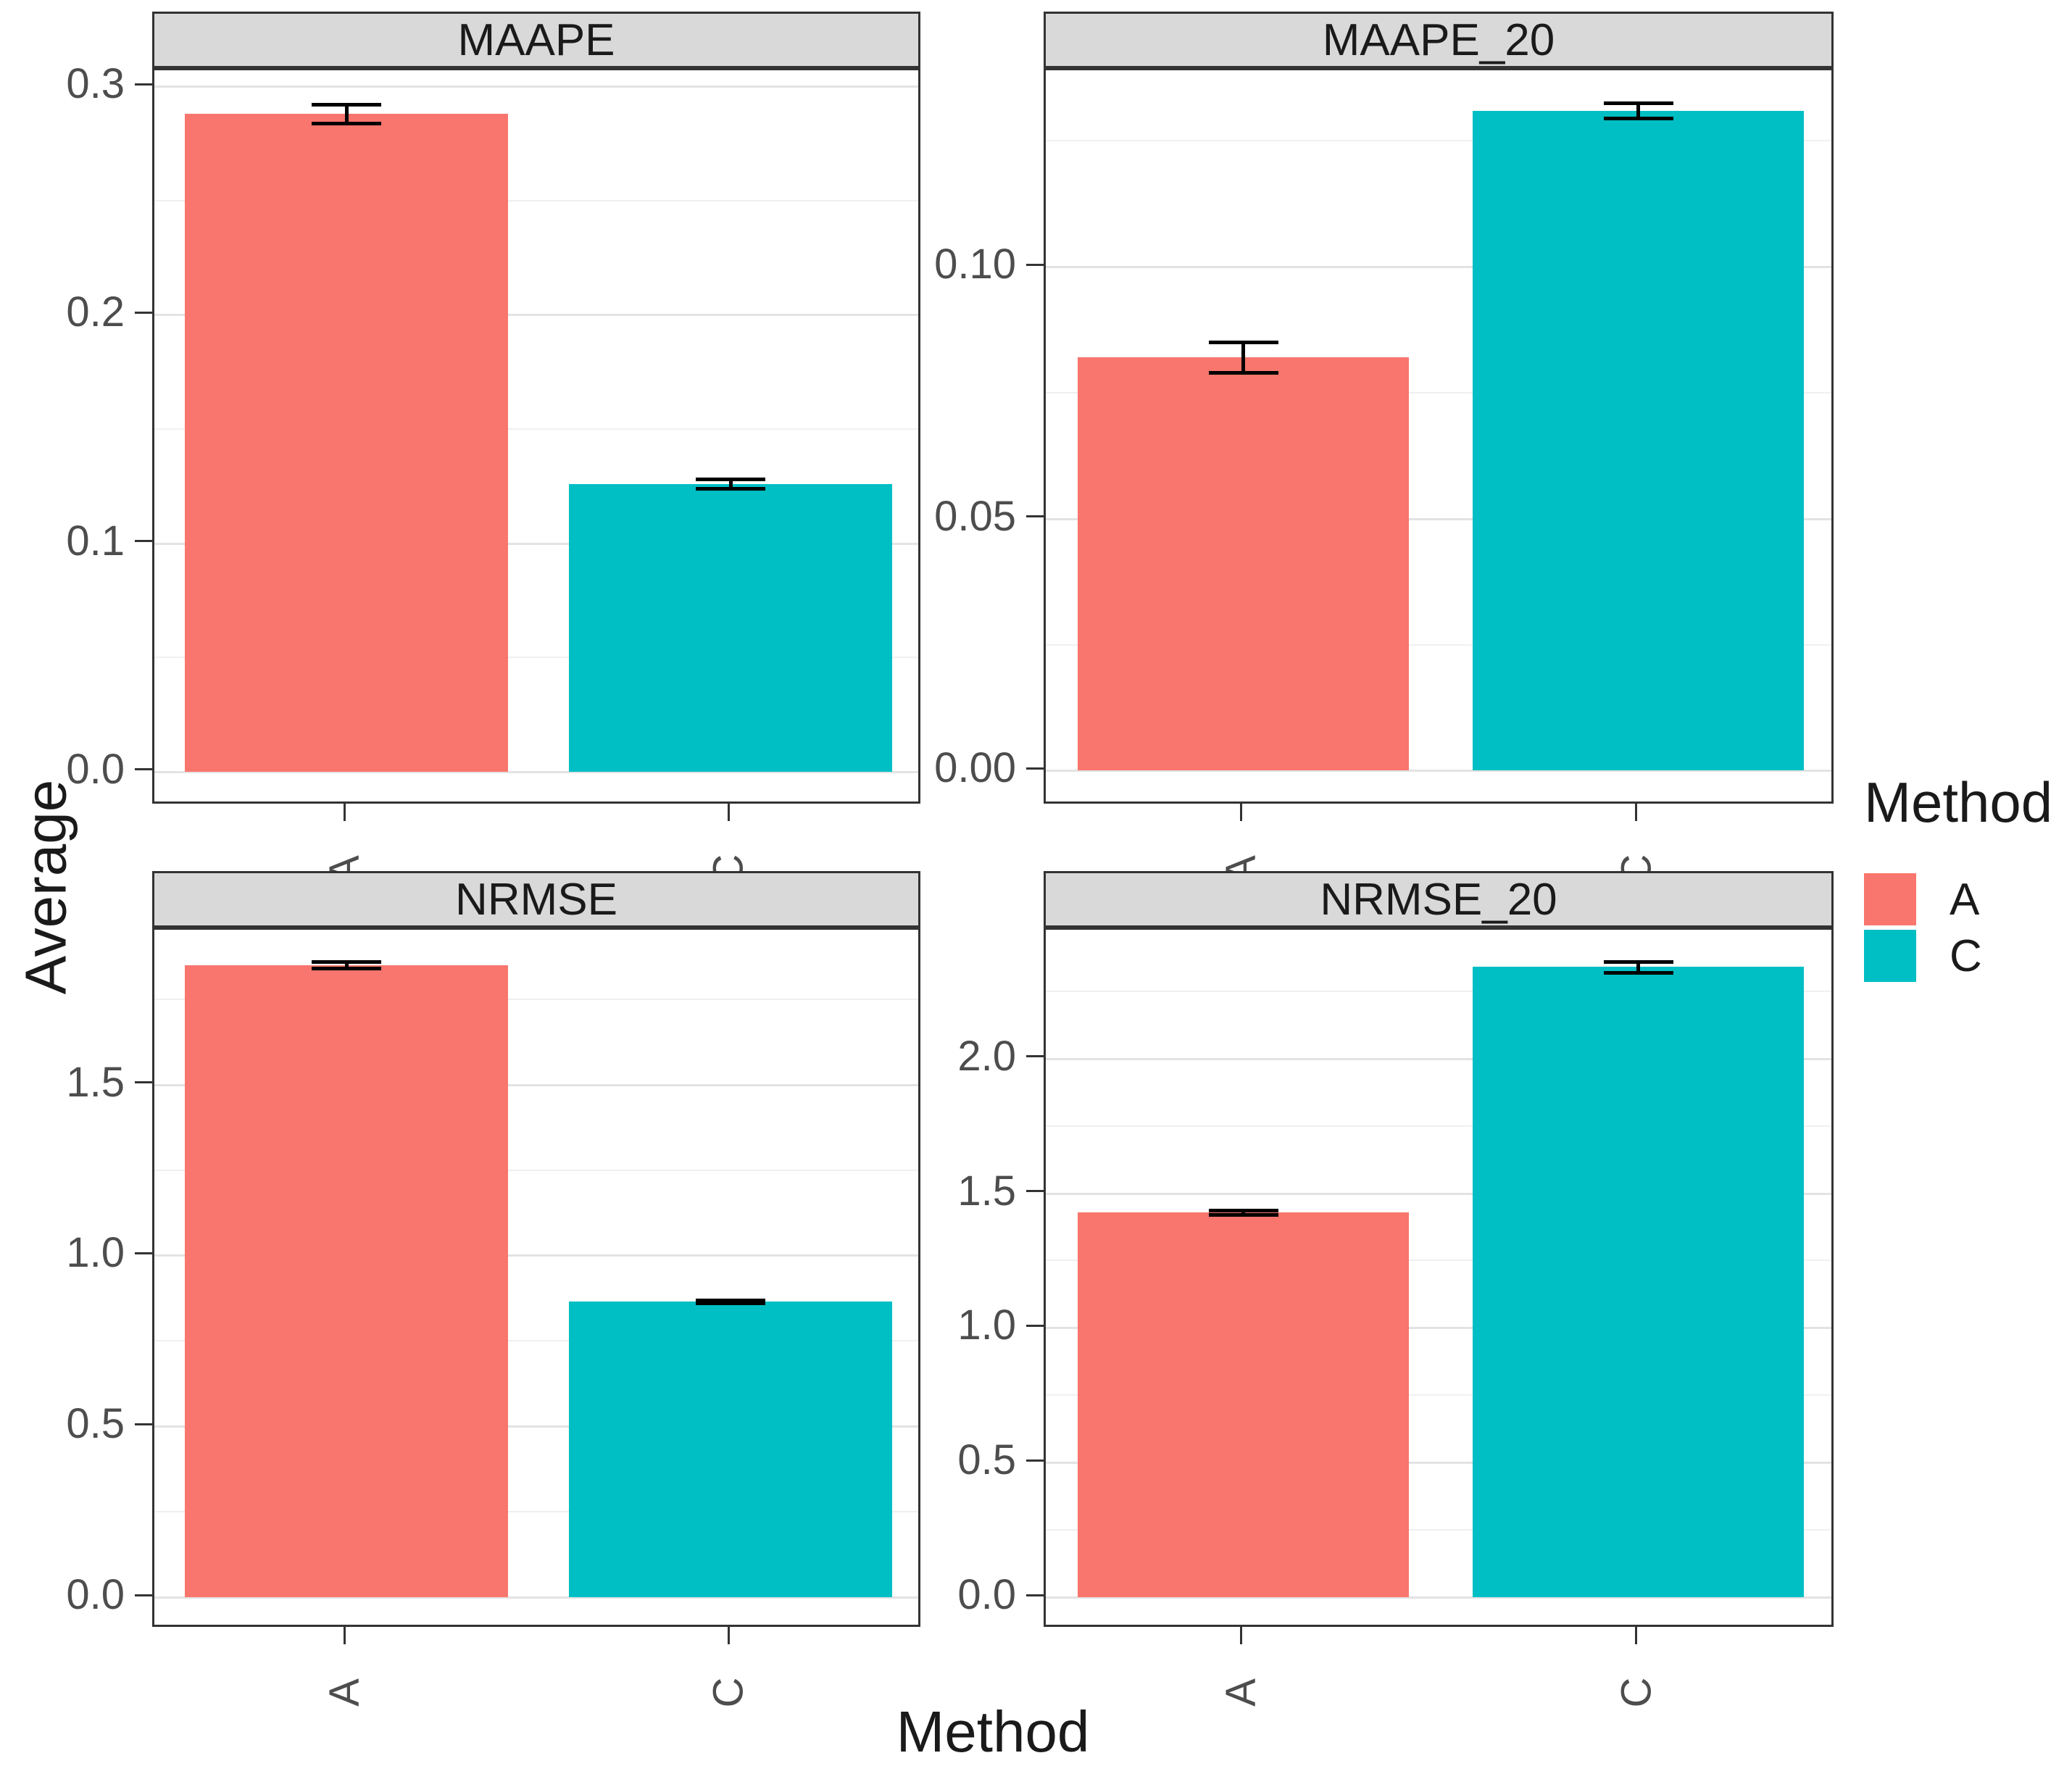 The height and width of the screenshot is (1774, 2072). I want to click on y-tick-label: 0.2, so click(95, 312).